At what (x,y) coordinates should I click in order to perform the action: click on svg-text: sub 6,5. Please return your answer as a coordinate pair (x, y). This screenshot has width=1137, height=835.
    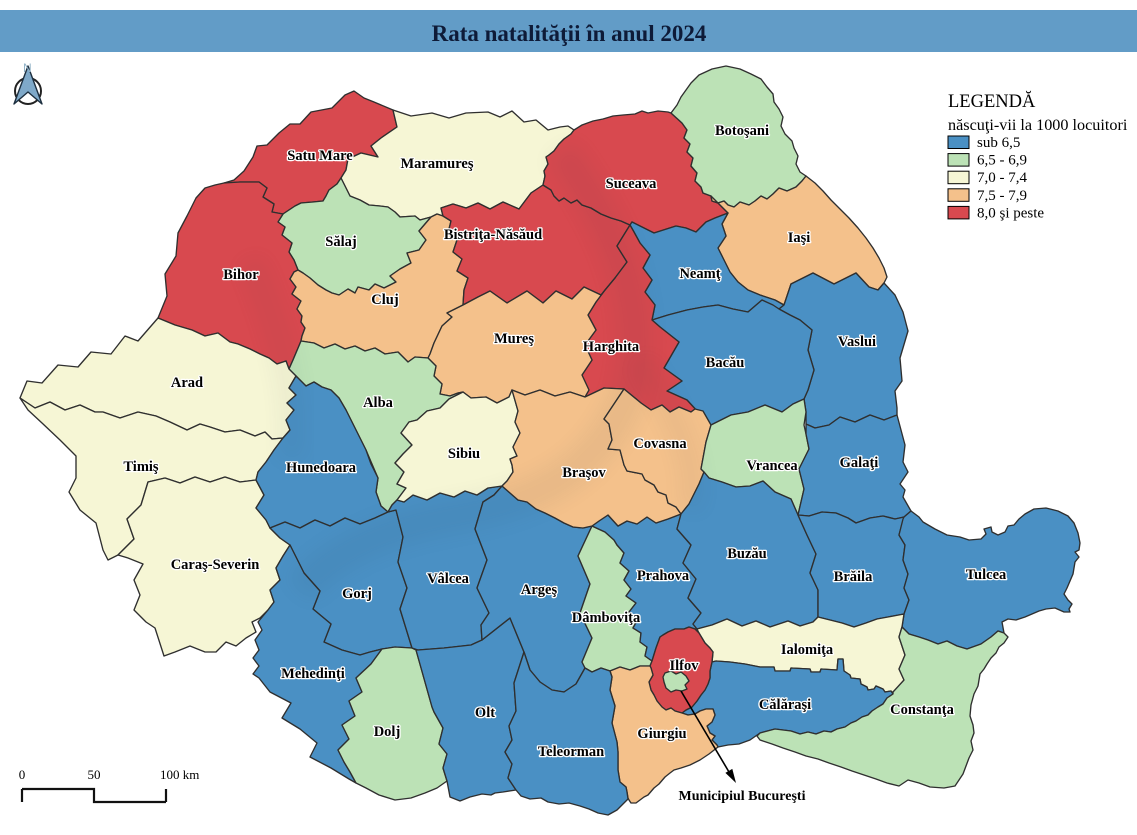
    Looking at the image, I should click on (998, 143).